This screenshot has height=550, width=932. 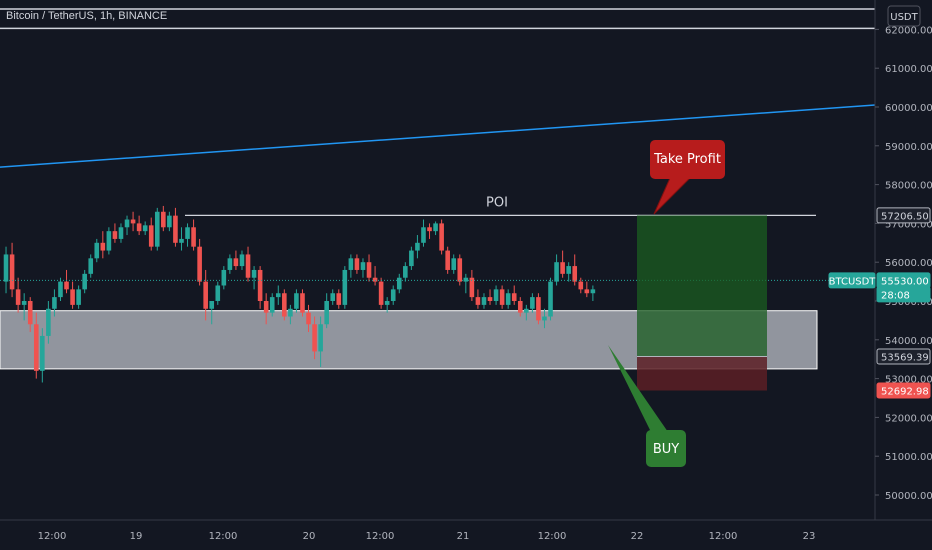 What do you see at coordinates (702, 286) in the screenshot?
I see `long-position-profit-zone` at bounding box center [702, 286].